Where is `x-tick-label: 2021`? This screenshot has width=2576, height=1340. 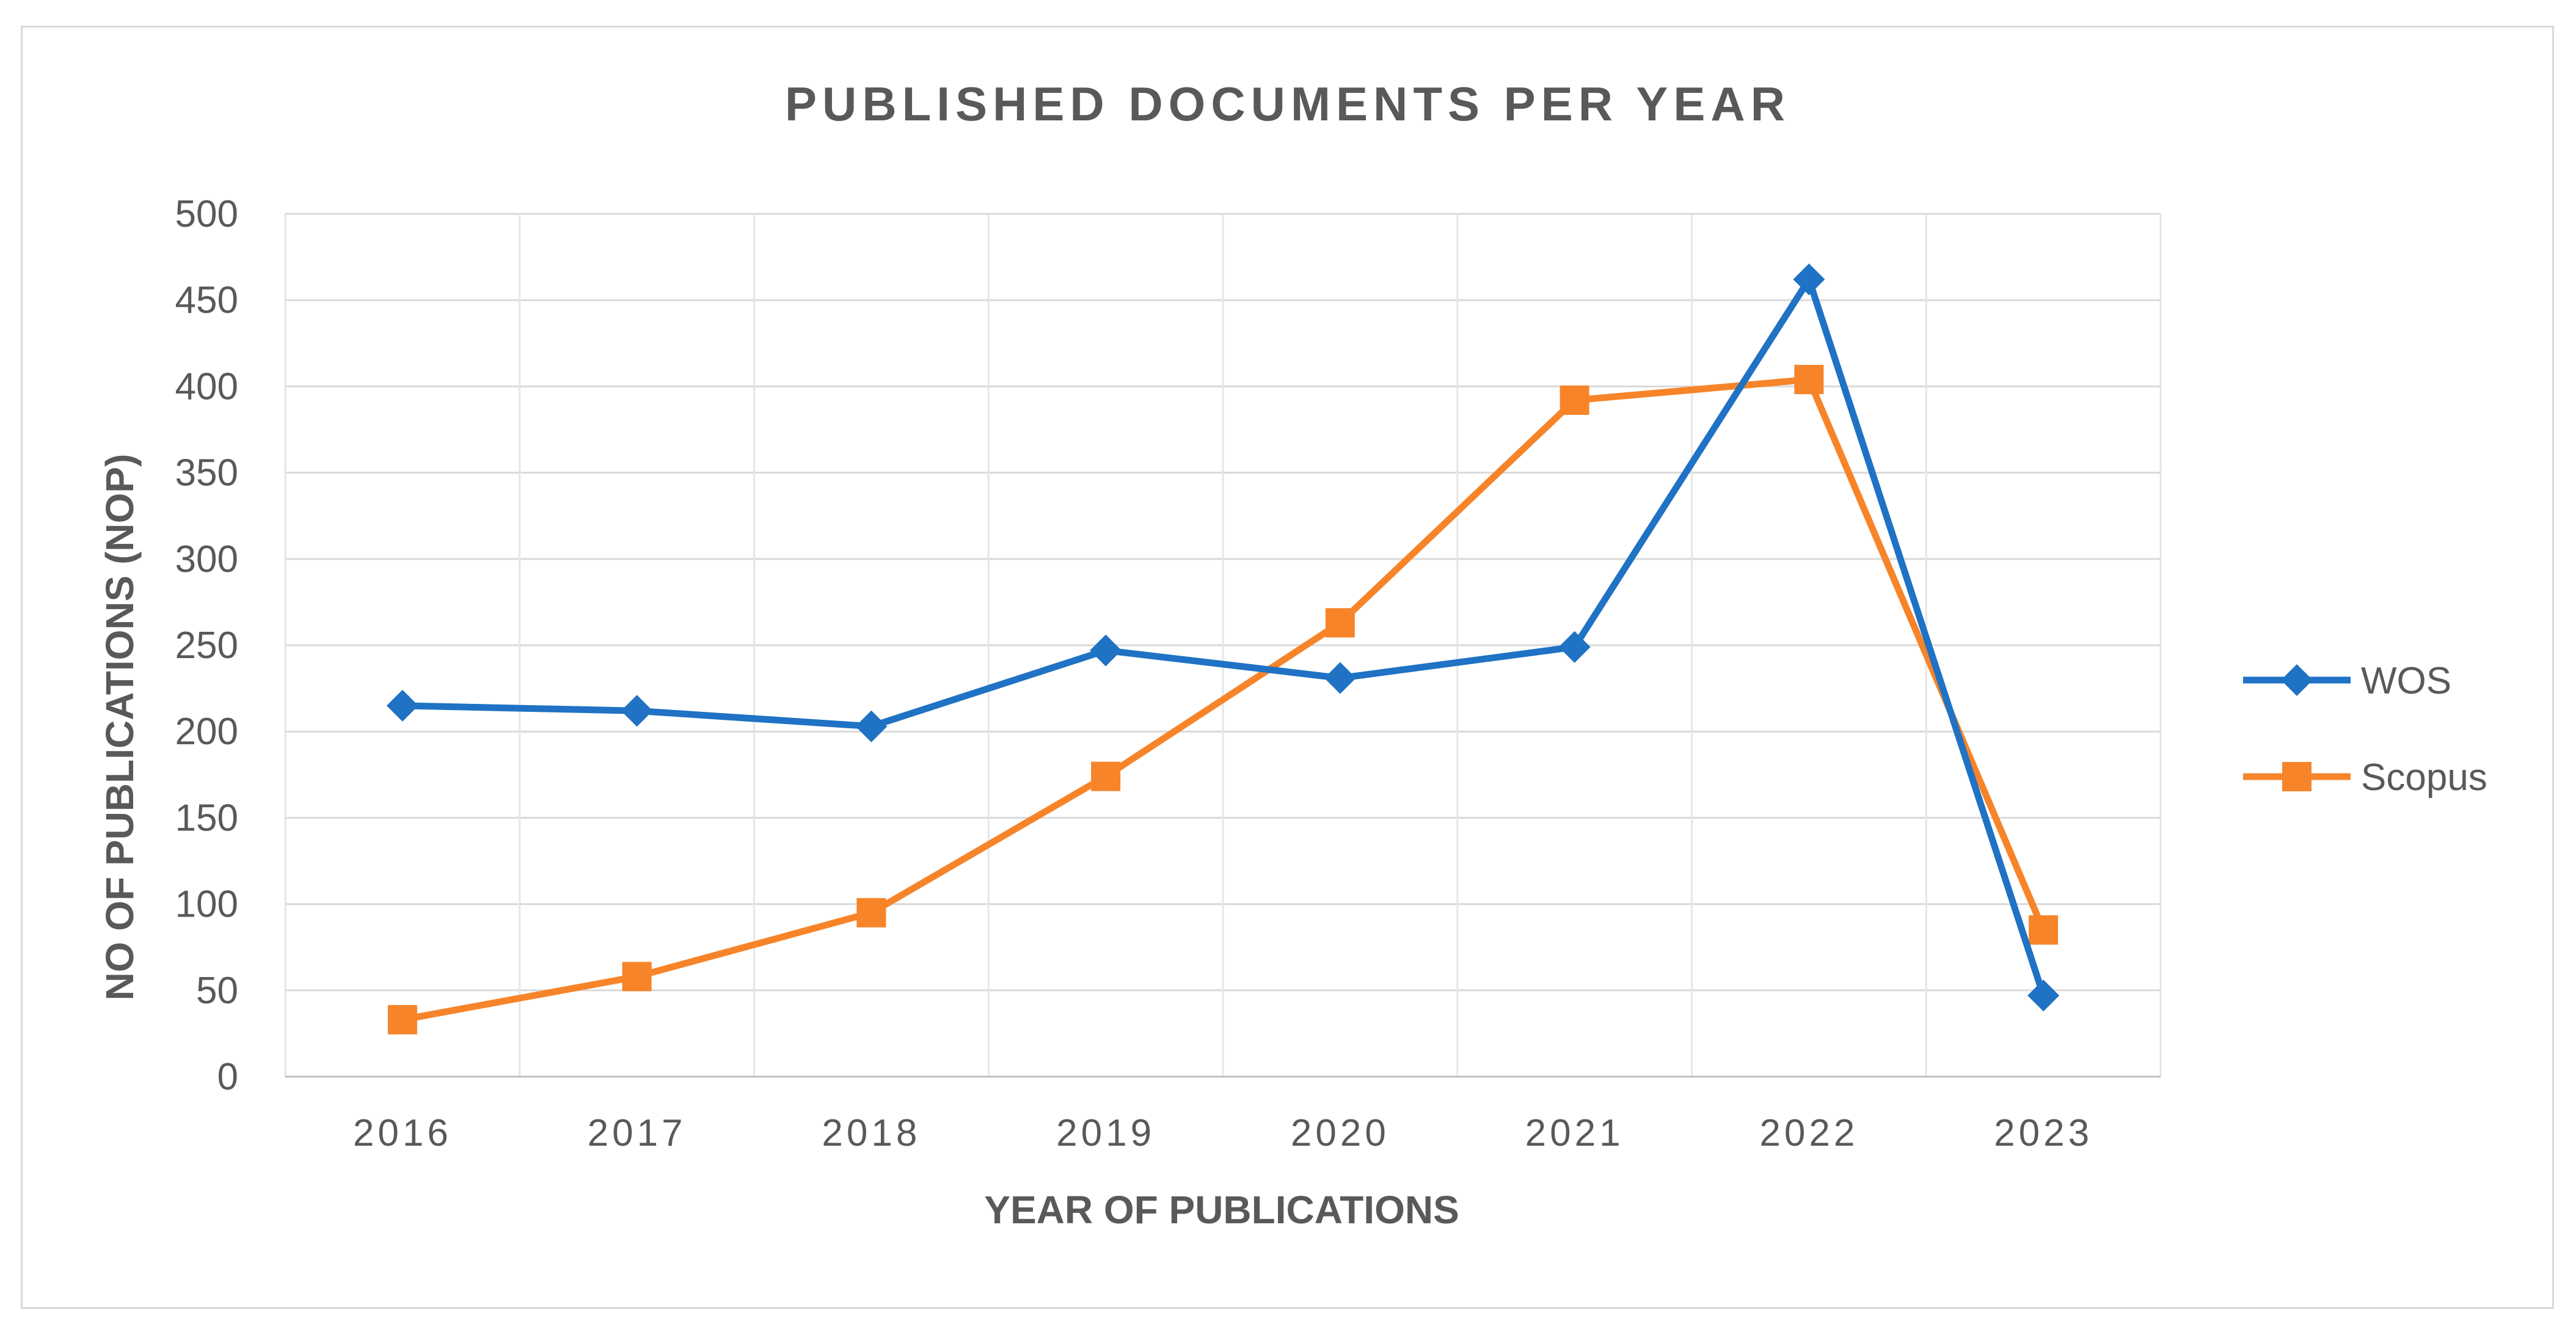 x-tick-label: 2021 is located at coordinates (1574, 1133).